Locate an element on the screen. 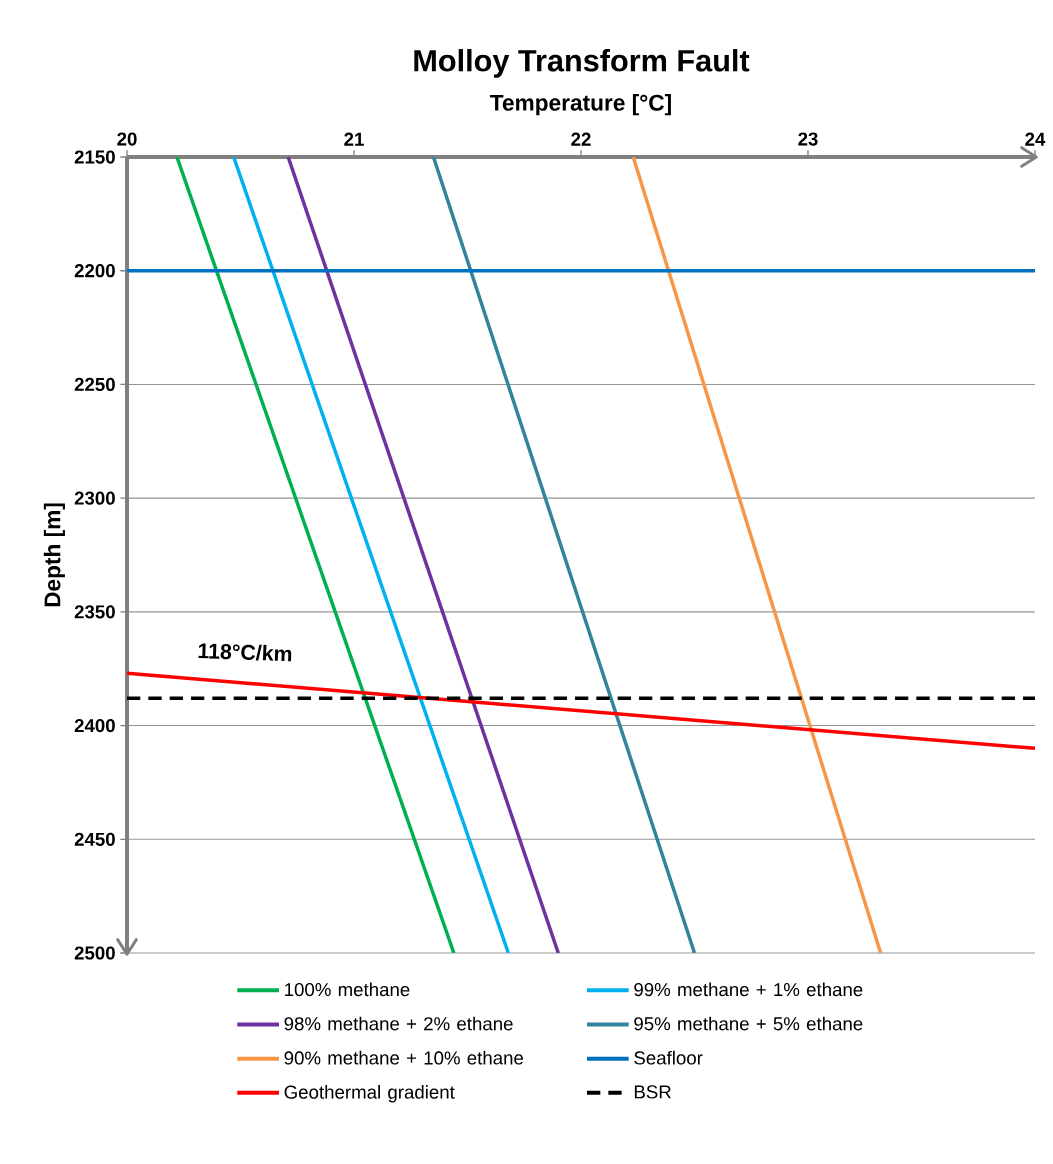 The width and height of the screenshot is (1053, 1164). y-tick-label: 2350 is located at coordinates (94, 612).